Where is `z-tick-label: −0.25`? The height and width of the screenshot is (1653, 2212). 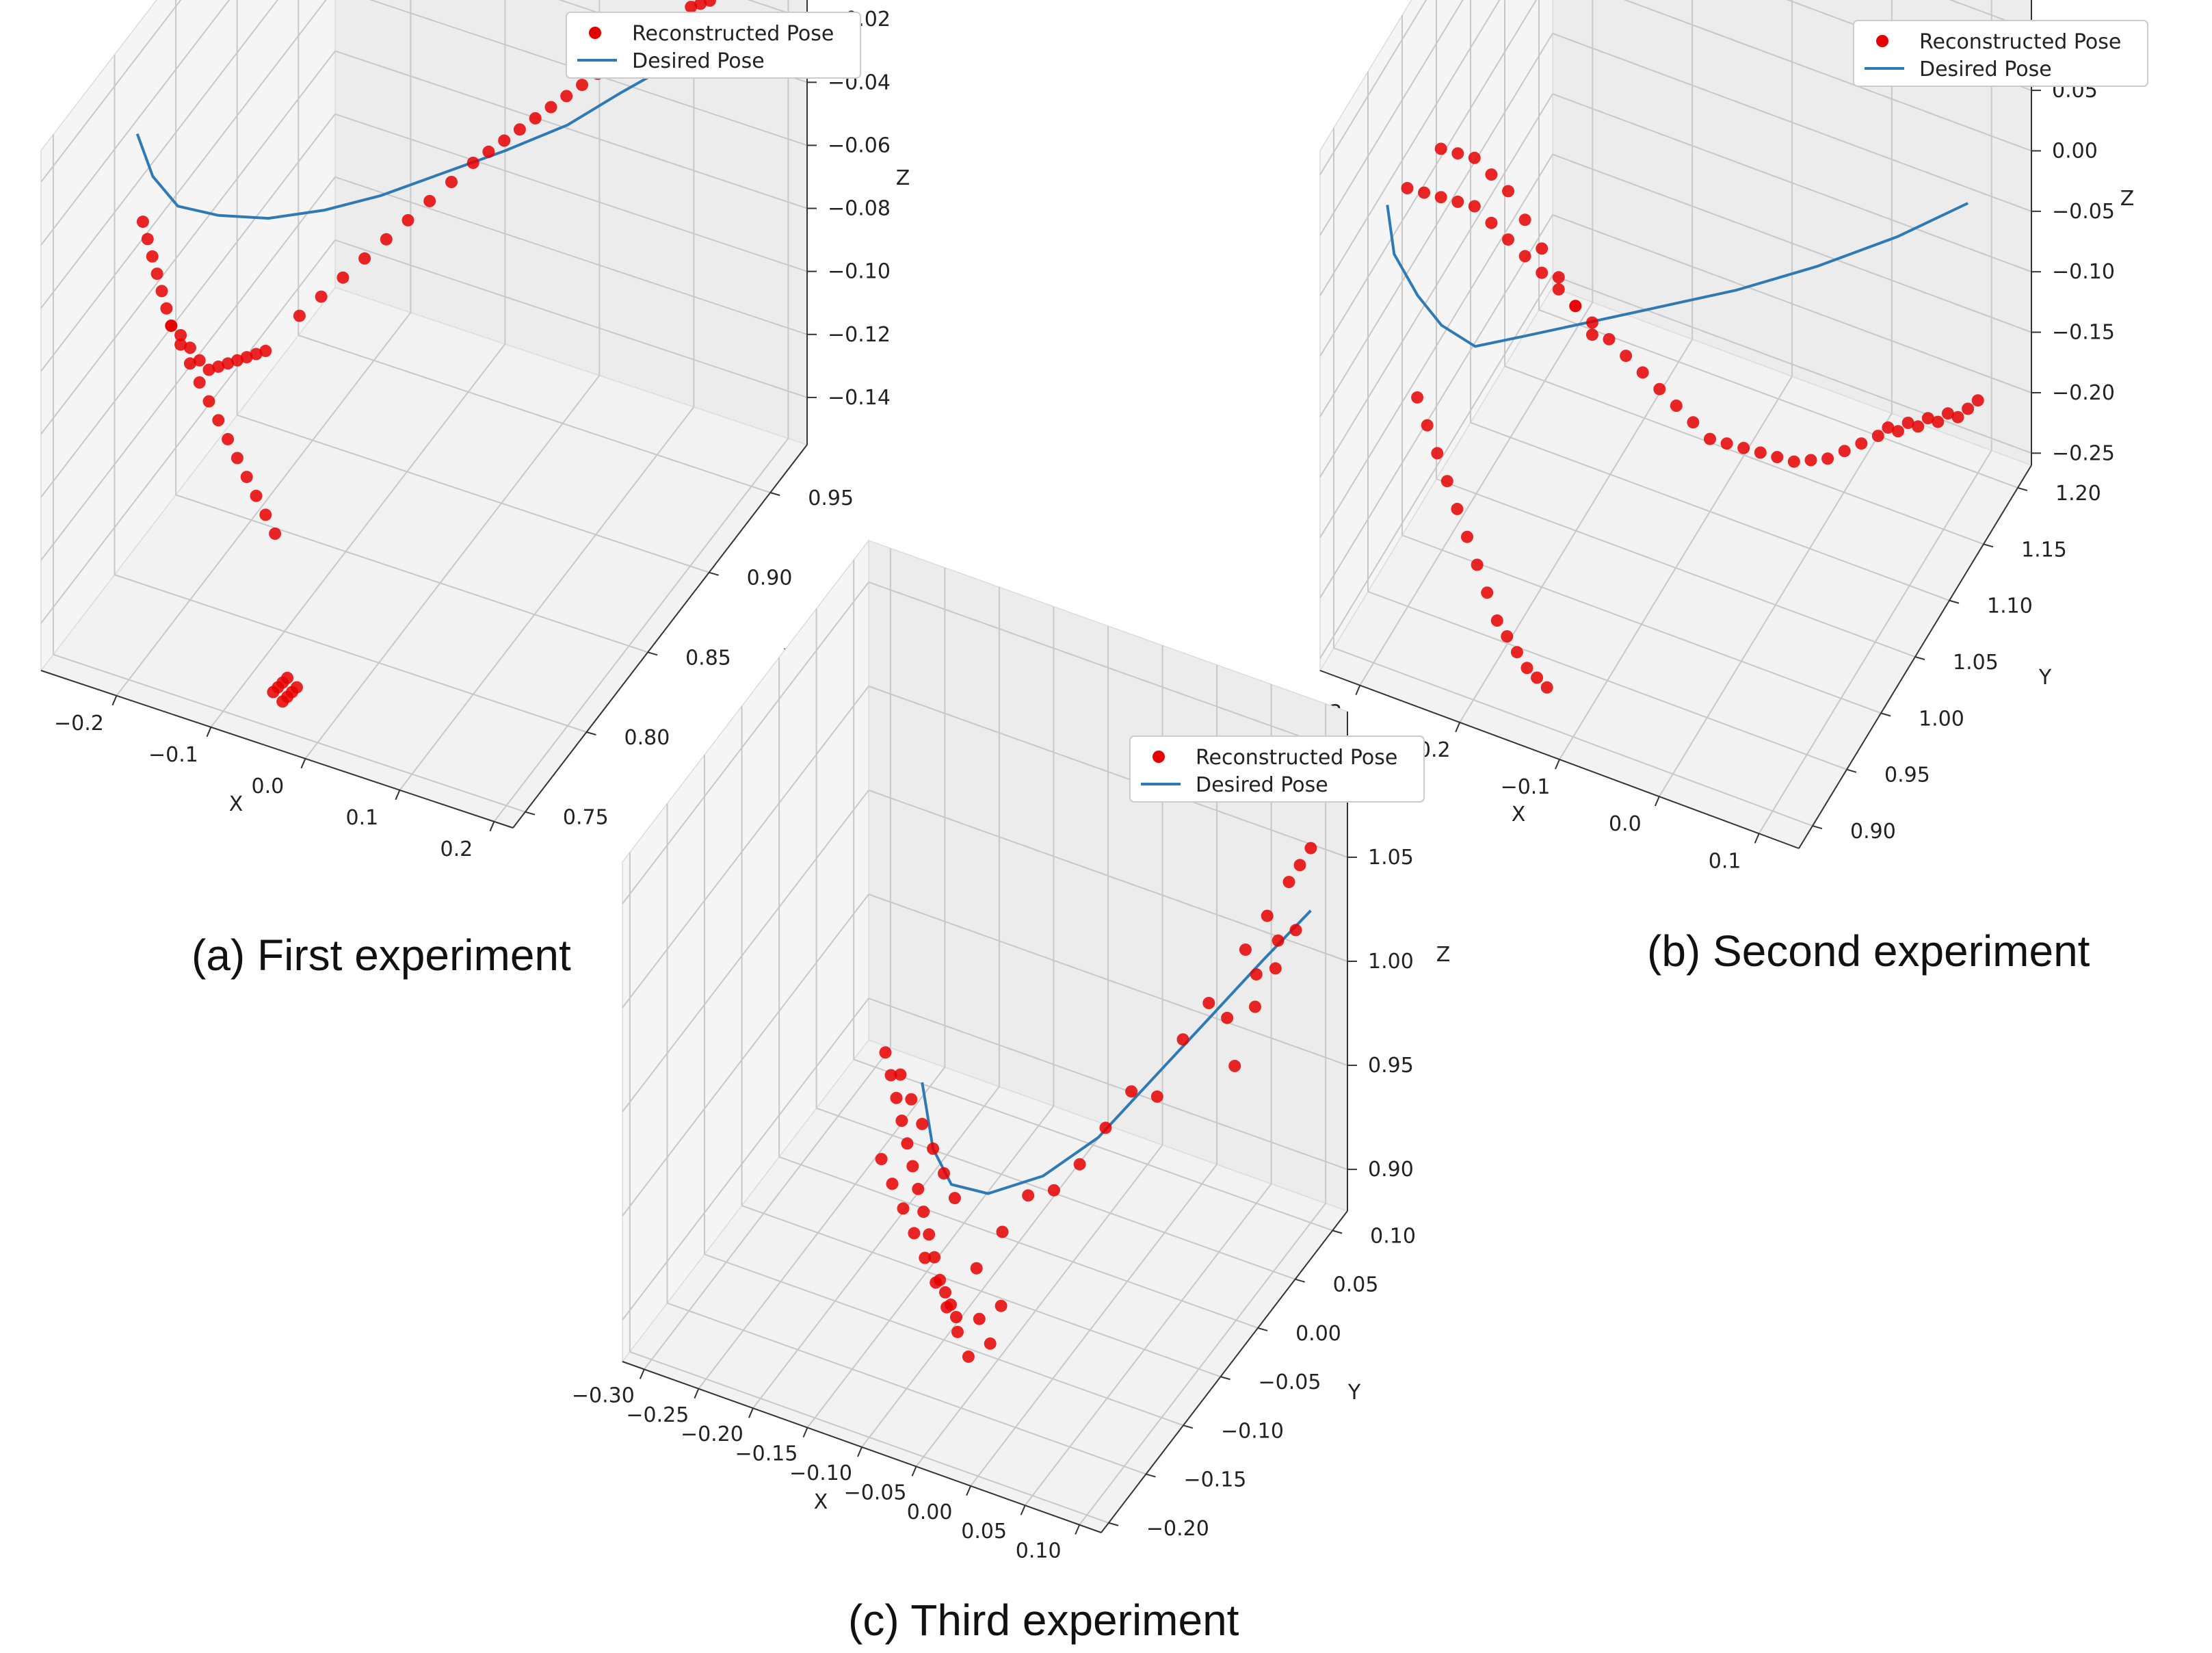 z-tick-label: −0.25 is located at coordinates (2084, 453).